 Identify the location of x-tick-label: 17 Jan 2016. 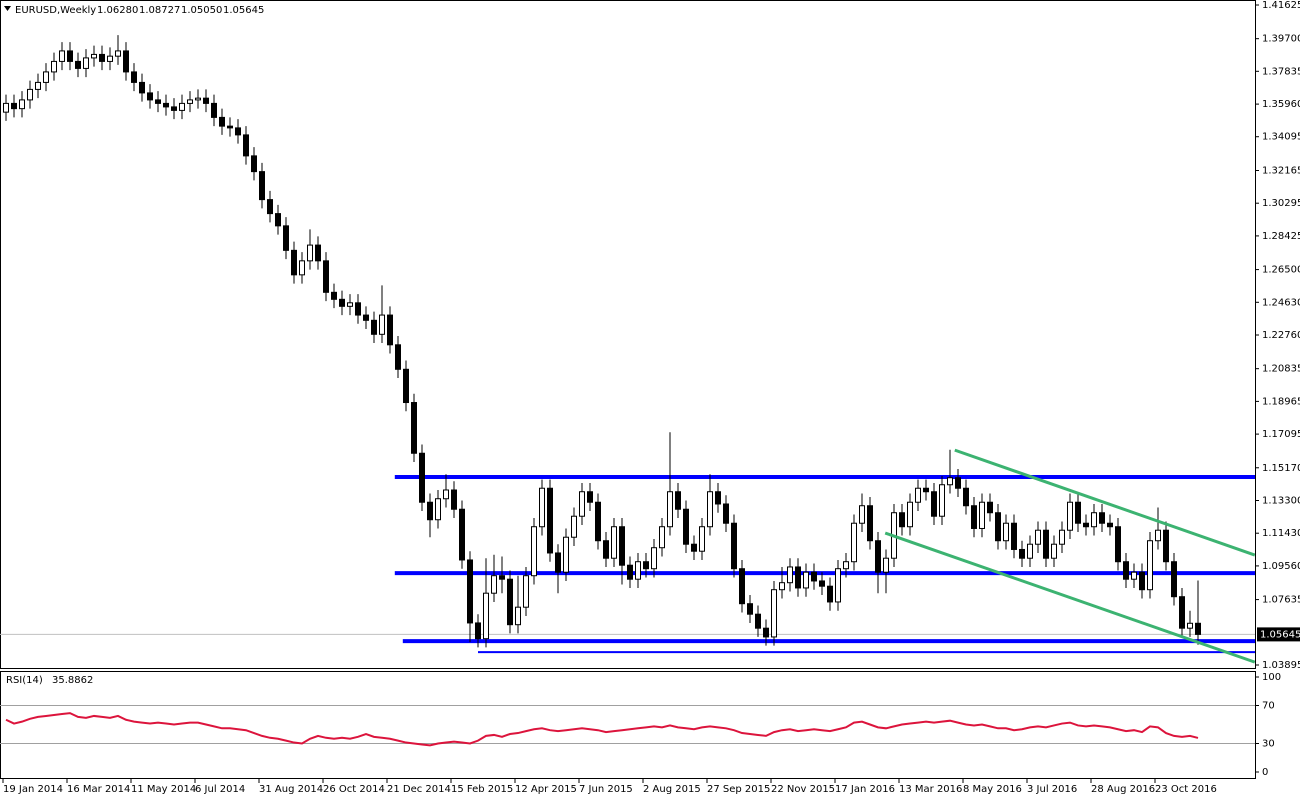
(865, 789).